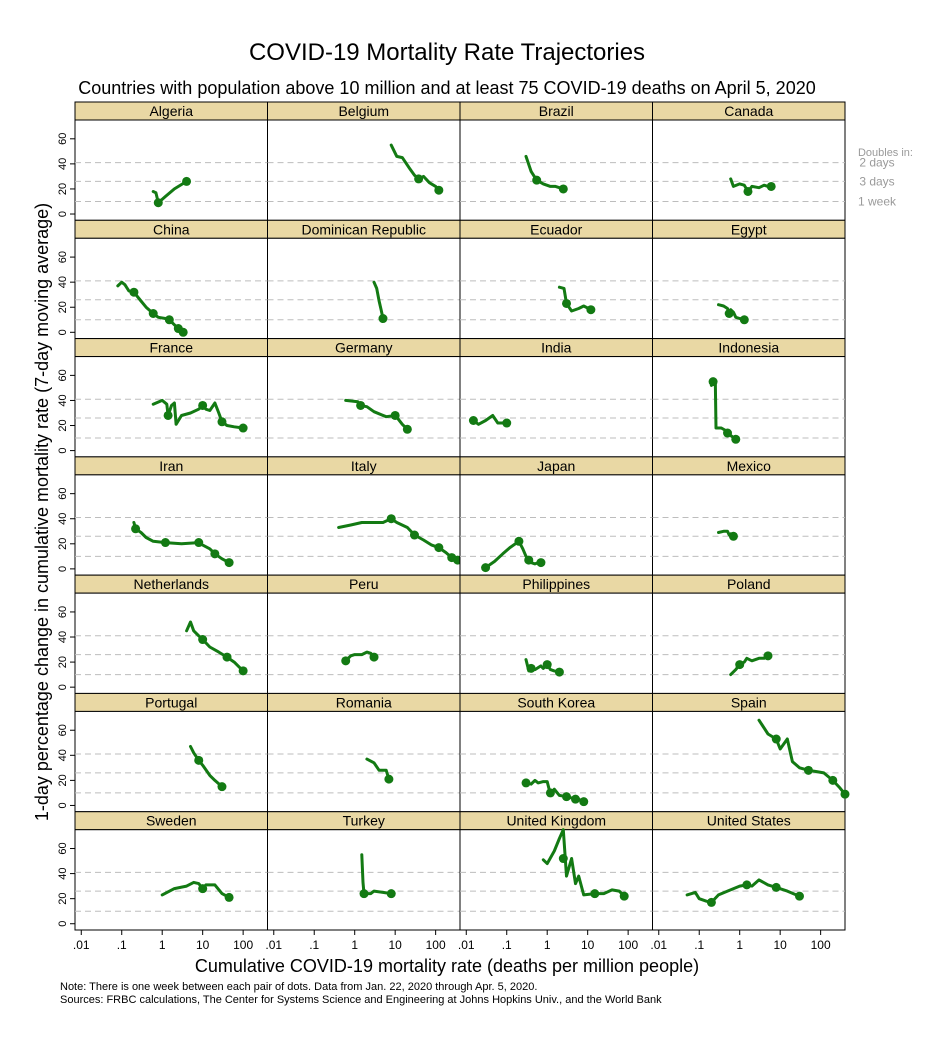 This screenshot has height=1046, width=950. Describe the element at coordinates (171, 702) in the screenshot. I see `panel-label: Portugal` at that location.